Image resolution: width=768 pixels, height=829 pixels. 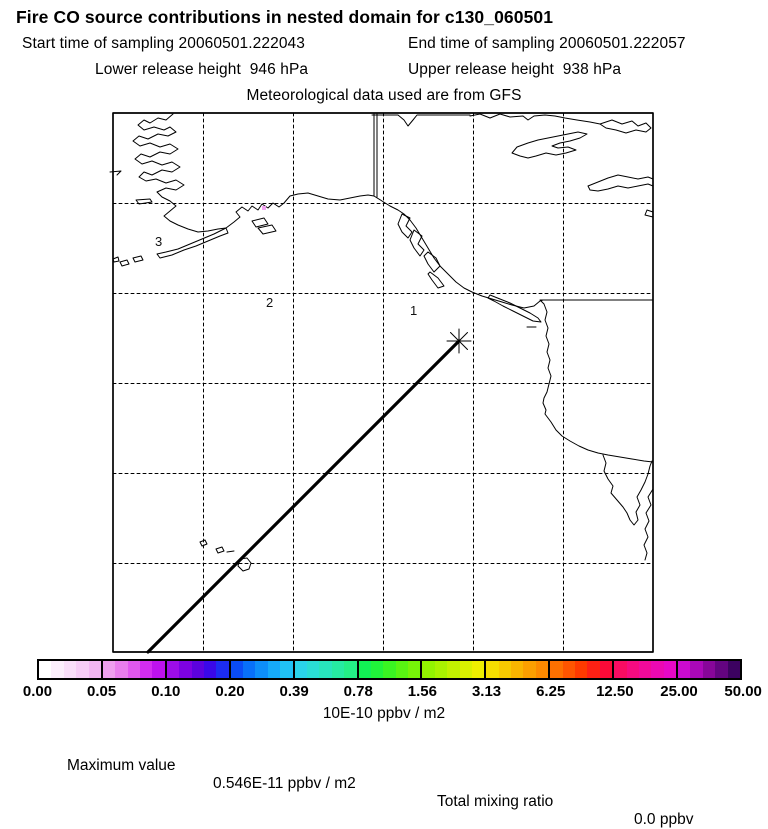 What do you see at coordinates (294, 691) in the screenshot?
I see `colorbar-tick: 0.39` at bounding box center [294, 691].